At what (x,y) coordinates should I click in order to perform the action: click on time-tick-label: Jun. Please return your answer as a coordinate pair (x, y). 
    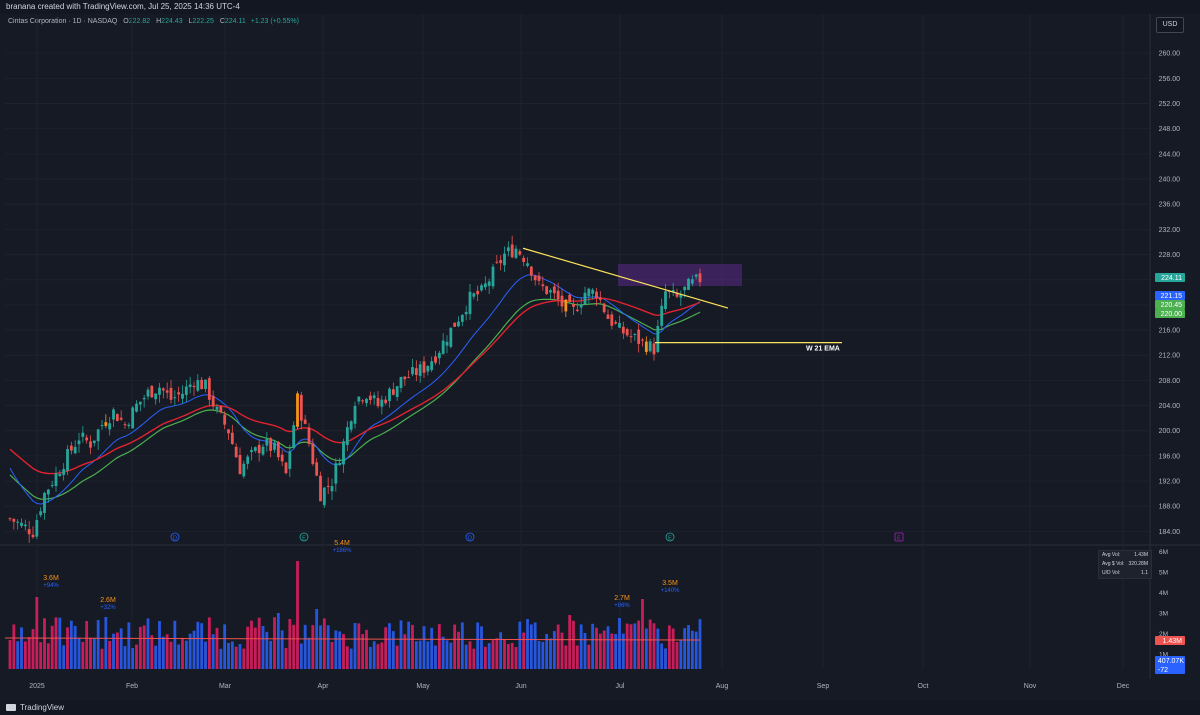
    Looking at the image, I should click on (520, 686).